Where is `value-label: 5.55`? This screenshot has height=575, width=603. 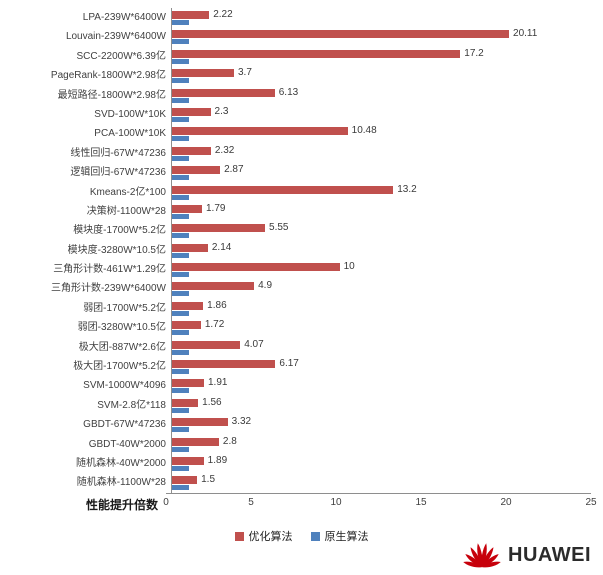 value-label: 5.55 is located at coordinates (279, 228).